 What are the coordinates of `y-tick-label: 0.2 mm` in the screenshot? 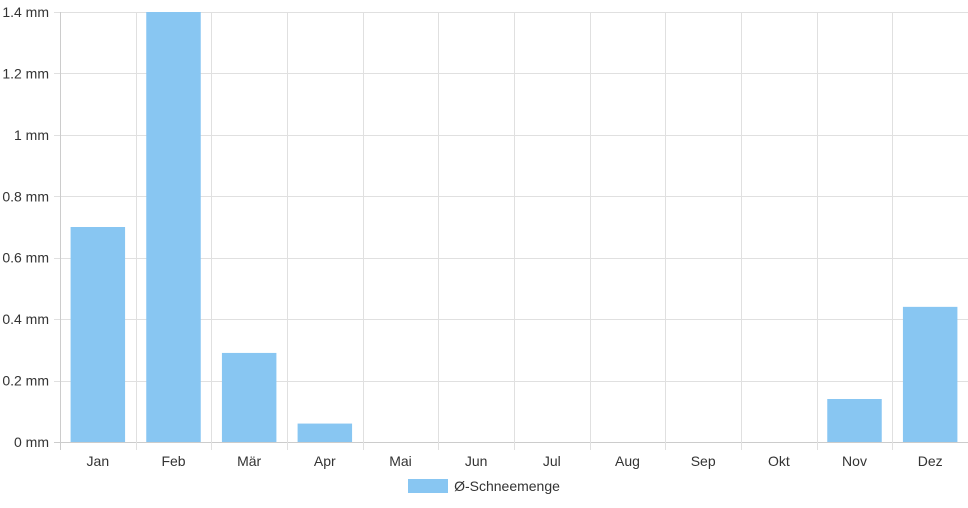 It's located at (25, 381).